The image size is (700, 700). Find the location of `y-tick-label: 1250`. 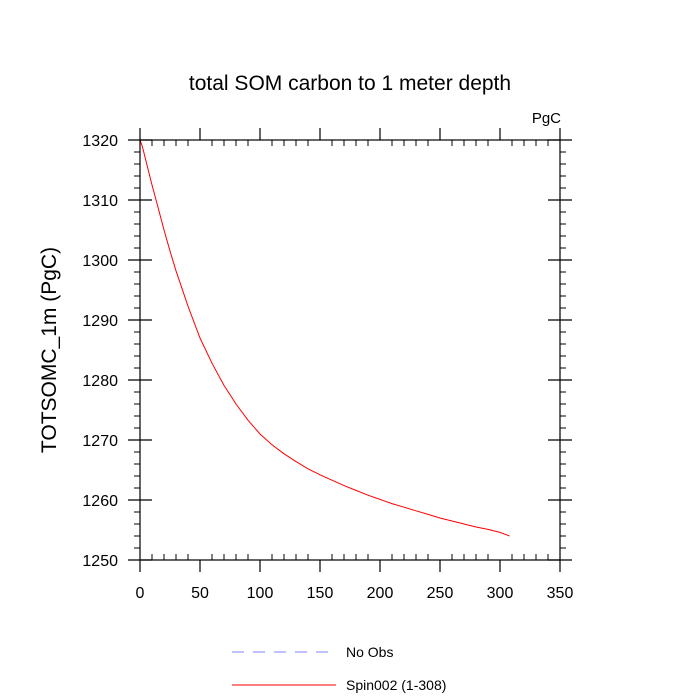

y-tick-label: 1250 is located at coordinates (100, 561).